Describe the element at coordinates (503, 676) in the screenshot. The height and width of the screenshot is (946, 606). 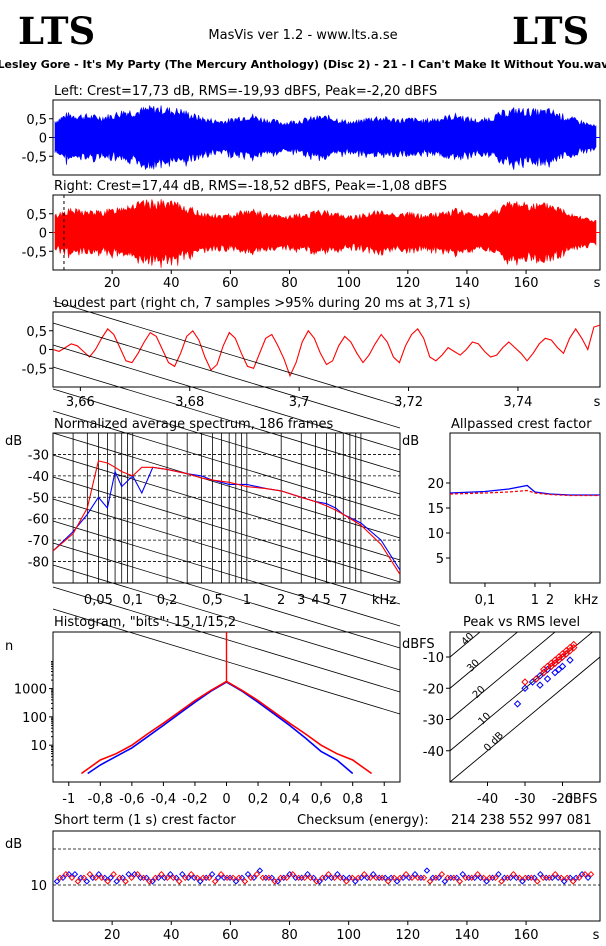
I see `peakrms-diagonal` at that location.